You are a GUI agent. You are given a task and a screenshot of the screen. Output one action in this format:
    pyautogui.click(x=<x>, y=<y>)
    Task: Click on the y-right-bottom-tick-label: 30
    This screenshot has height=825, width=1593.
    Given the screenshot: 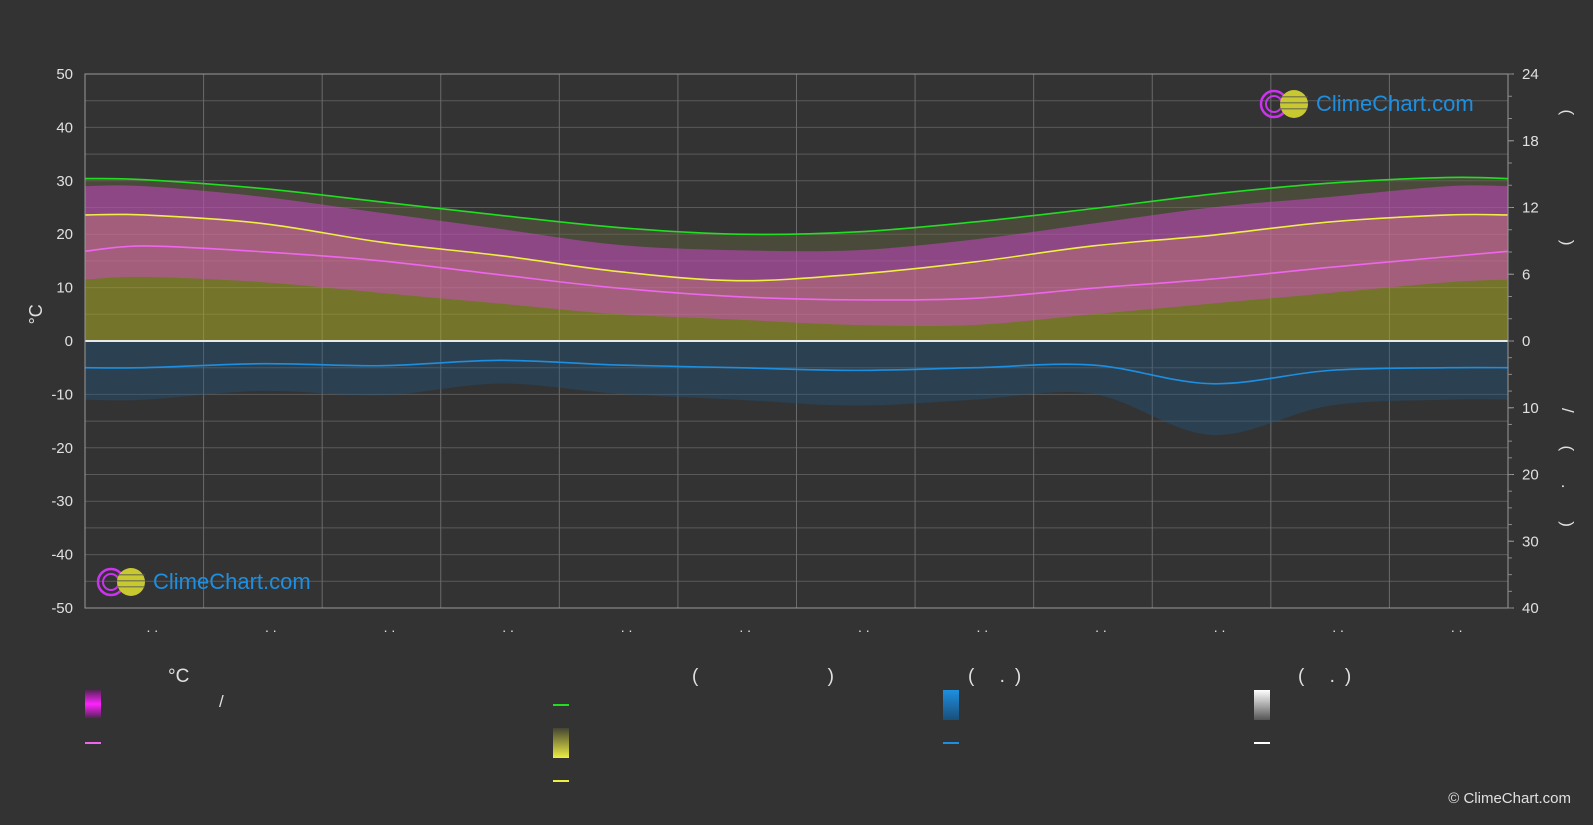 What is the action you would take?
    pyautogui.click(x=1530, y=541)
    